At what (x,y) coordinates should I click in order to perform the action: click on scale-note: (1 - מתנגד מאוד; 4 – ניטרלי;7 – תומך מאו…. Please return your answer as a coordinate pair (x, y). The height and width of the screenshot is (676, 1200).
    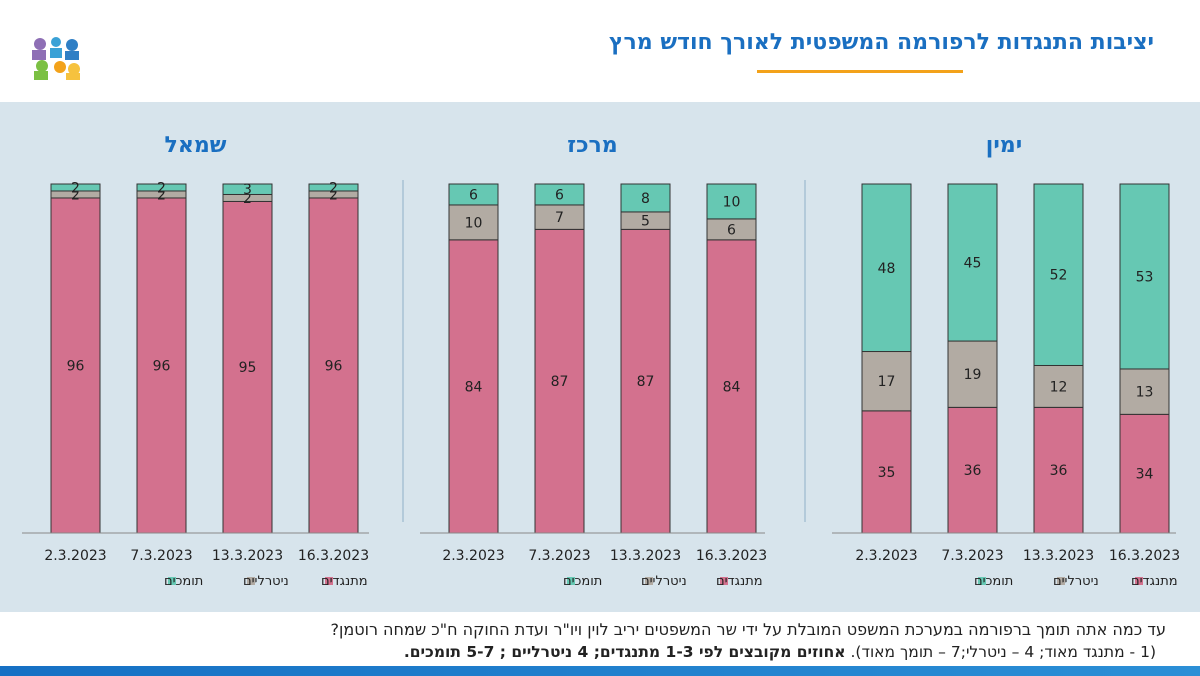
    Looking at the image, I should click on (780, 652).